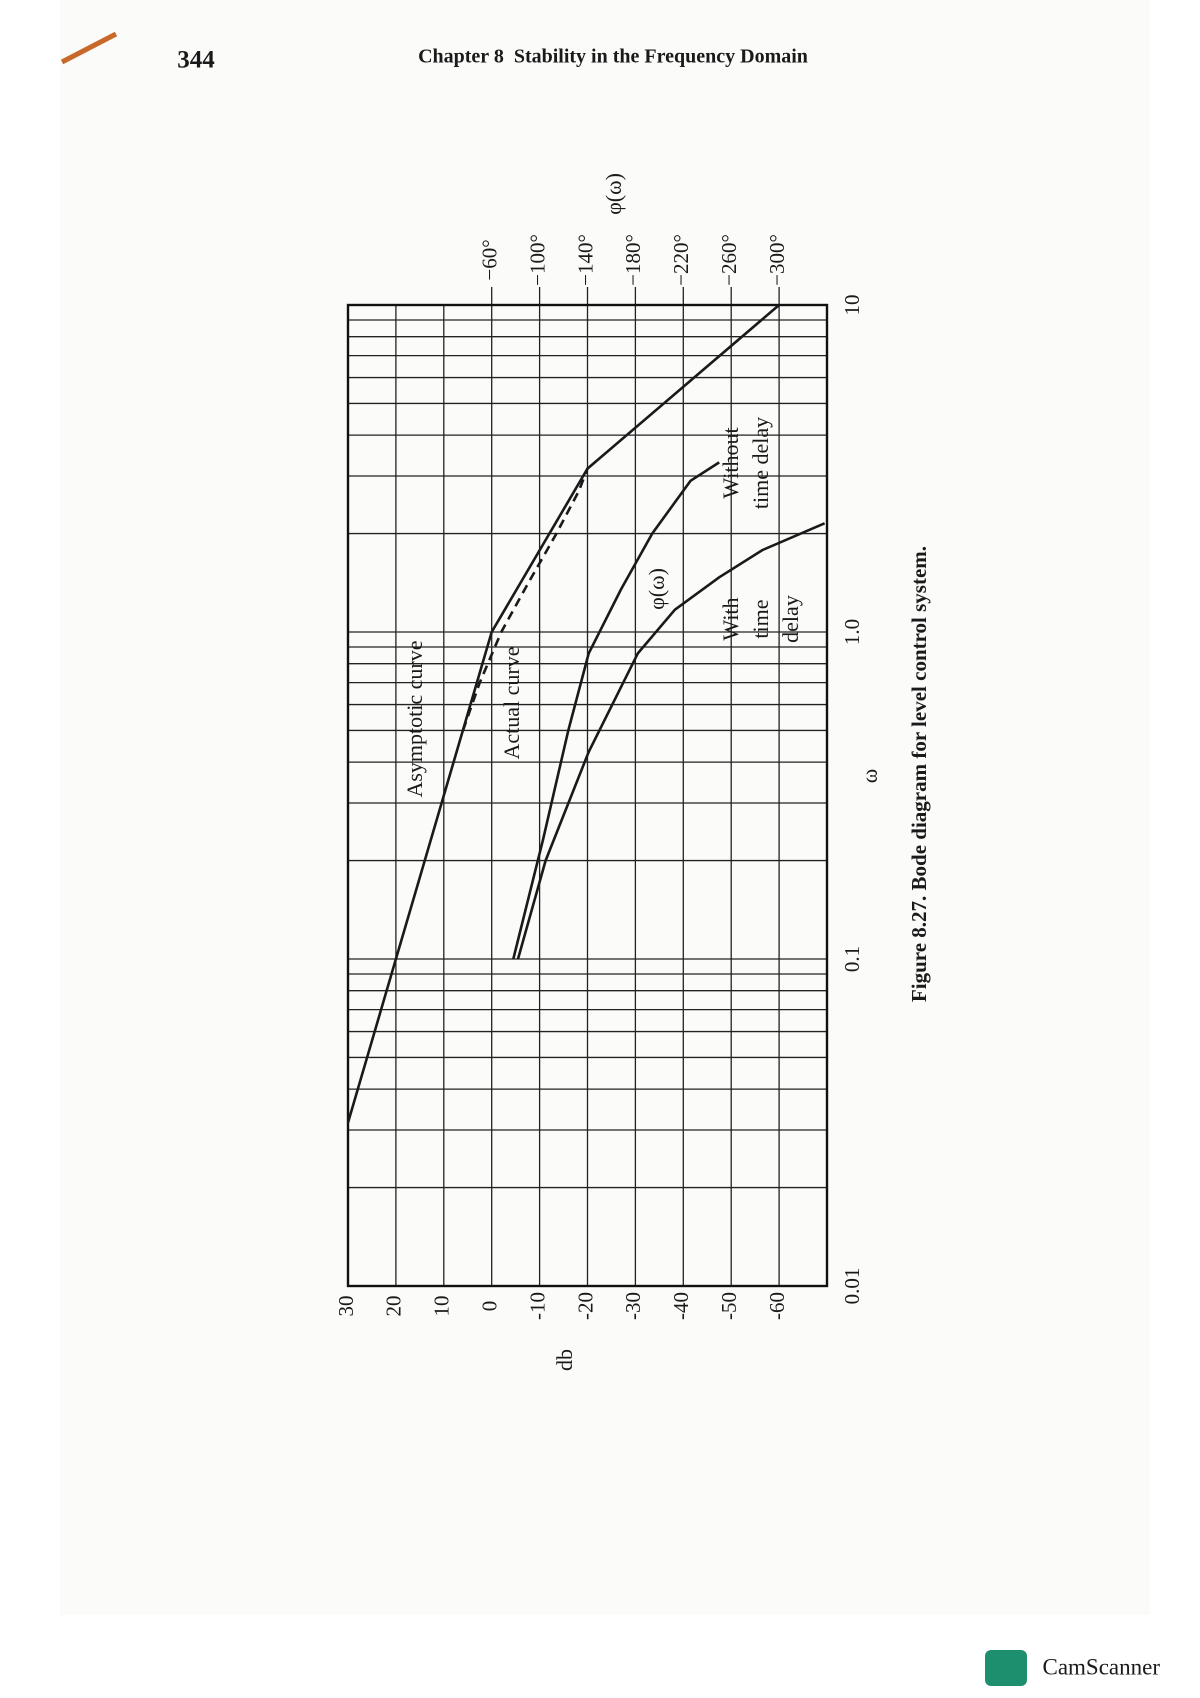 This screenshot has width=1200, height=1698. I want to click on curve-label: time, so click(760, 618).